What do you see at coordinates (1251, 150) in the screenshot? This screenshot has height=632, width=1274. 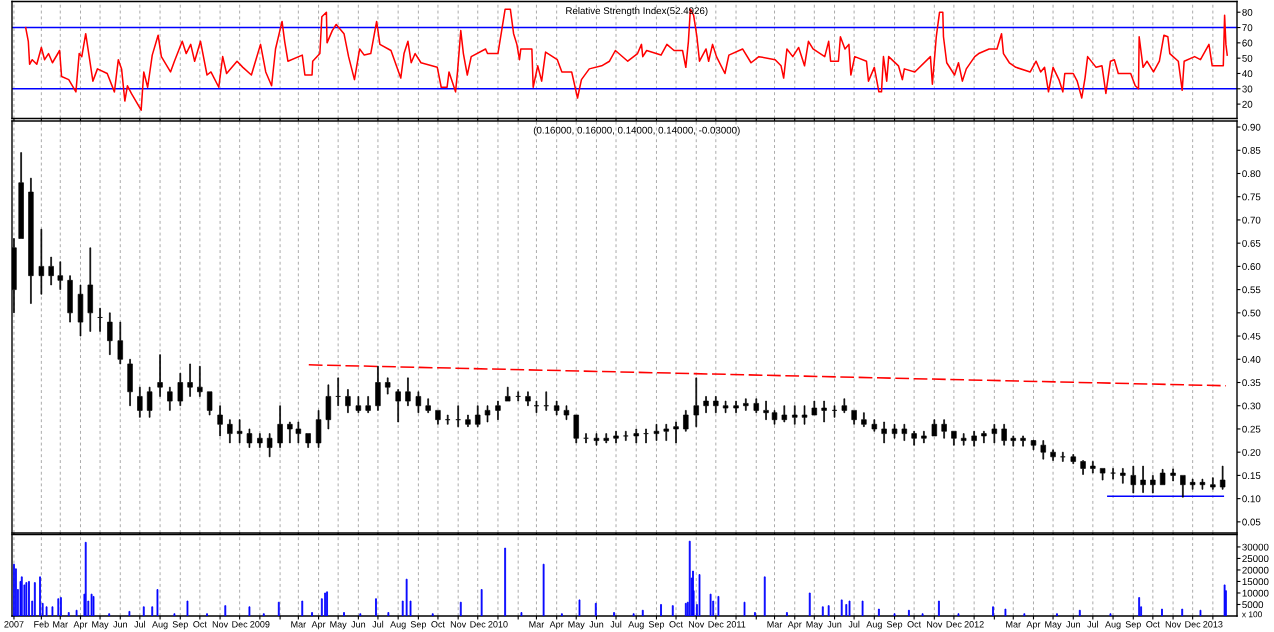 I see `y-tick-label: 0.85` at bounding box center [1251, 150].